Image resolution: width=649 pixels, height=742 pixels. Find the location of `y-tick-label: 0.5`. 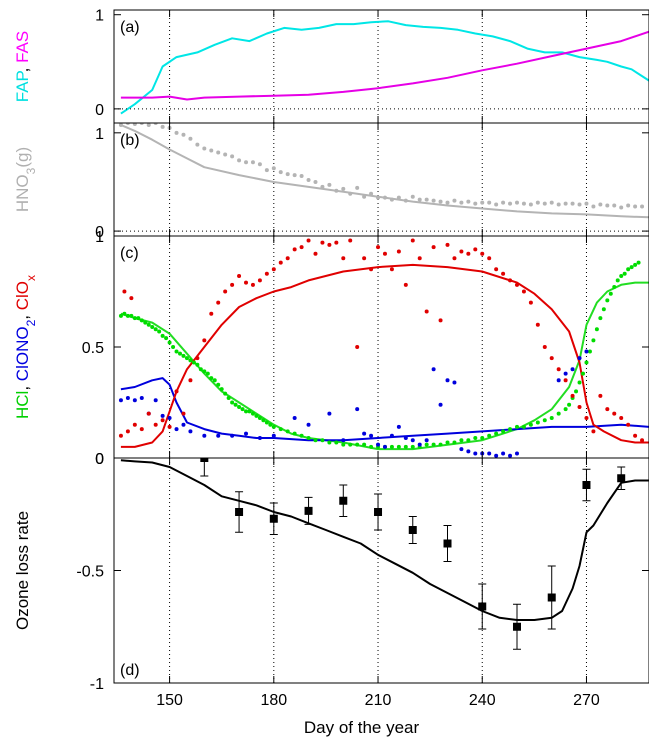

y-tick-label: 0.5 is located at coordinates (93, 348).